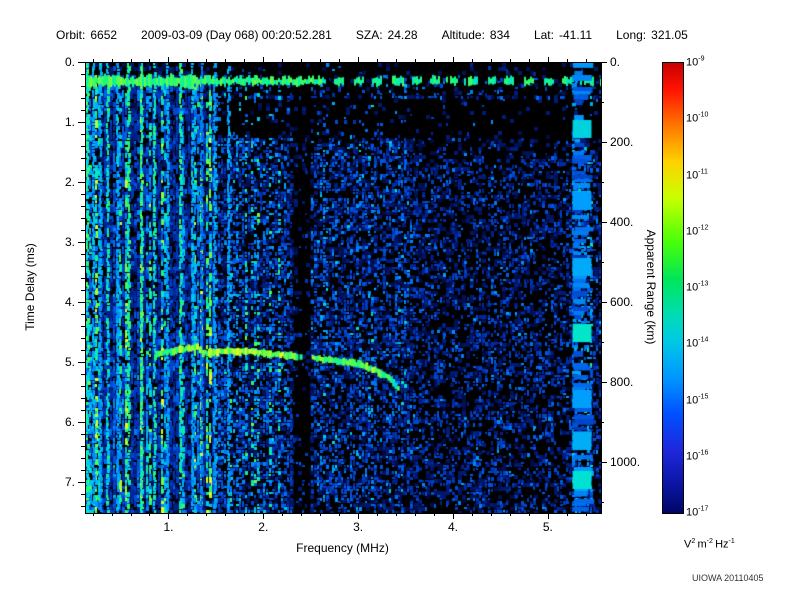 The height and width of the screenshot is (600, 800). What do you see at coordinates (697, 456) in the screenshot?
I see `colorbar-tick-label: 10-16` at bounding box center [697, 456].